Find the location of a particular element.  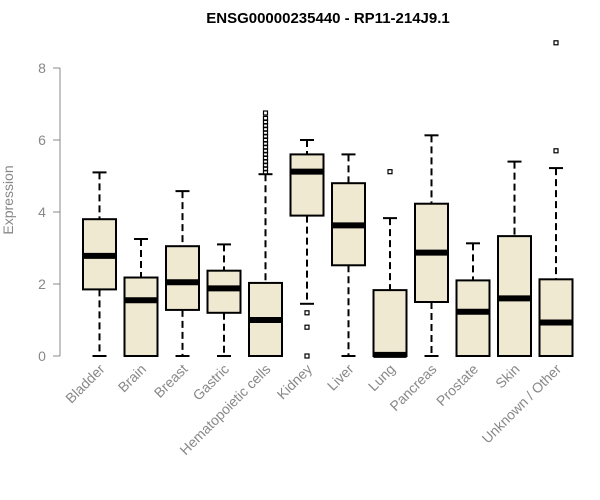

y-axis-label: Expression is located at coordinates (8, 199).